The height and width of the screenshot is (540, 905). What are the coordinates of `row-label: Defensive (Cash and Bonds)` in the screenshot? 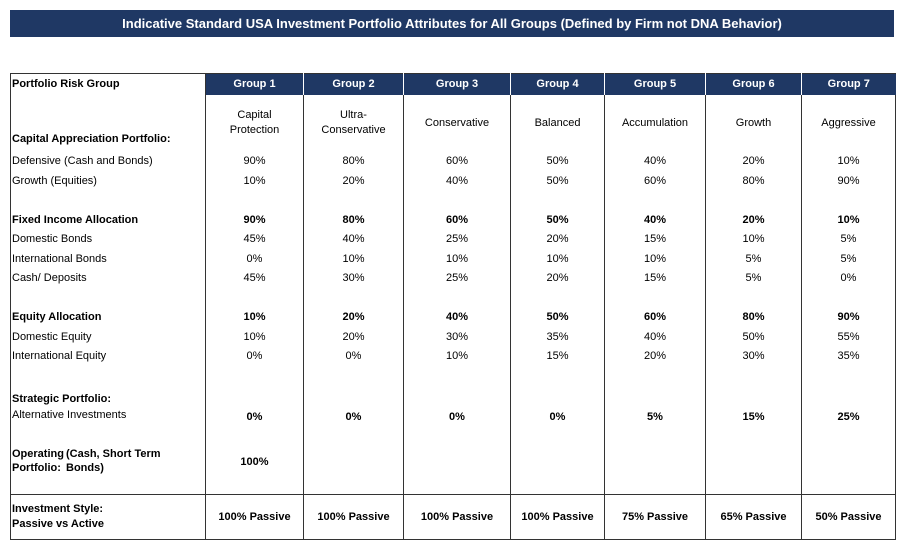 It's located at (108, 160).